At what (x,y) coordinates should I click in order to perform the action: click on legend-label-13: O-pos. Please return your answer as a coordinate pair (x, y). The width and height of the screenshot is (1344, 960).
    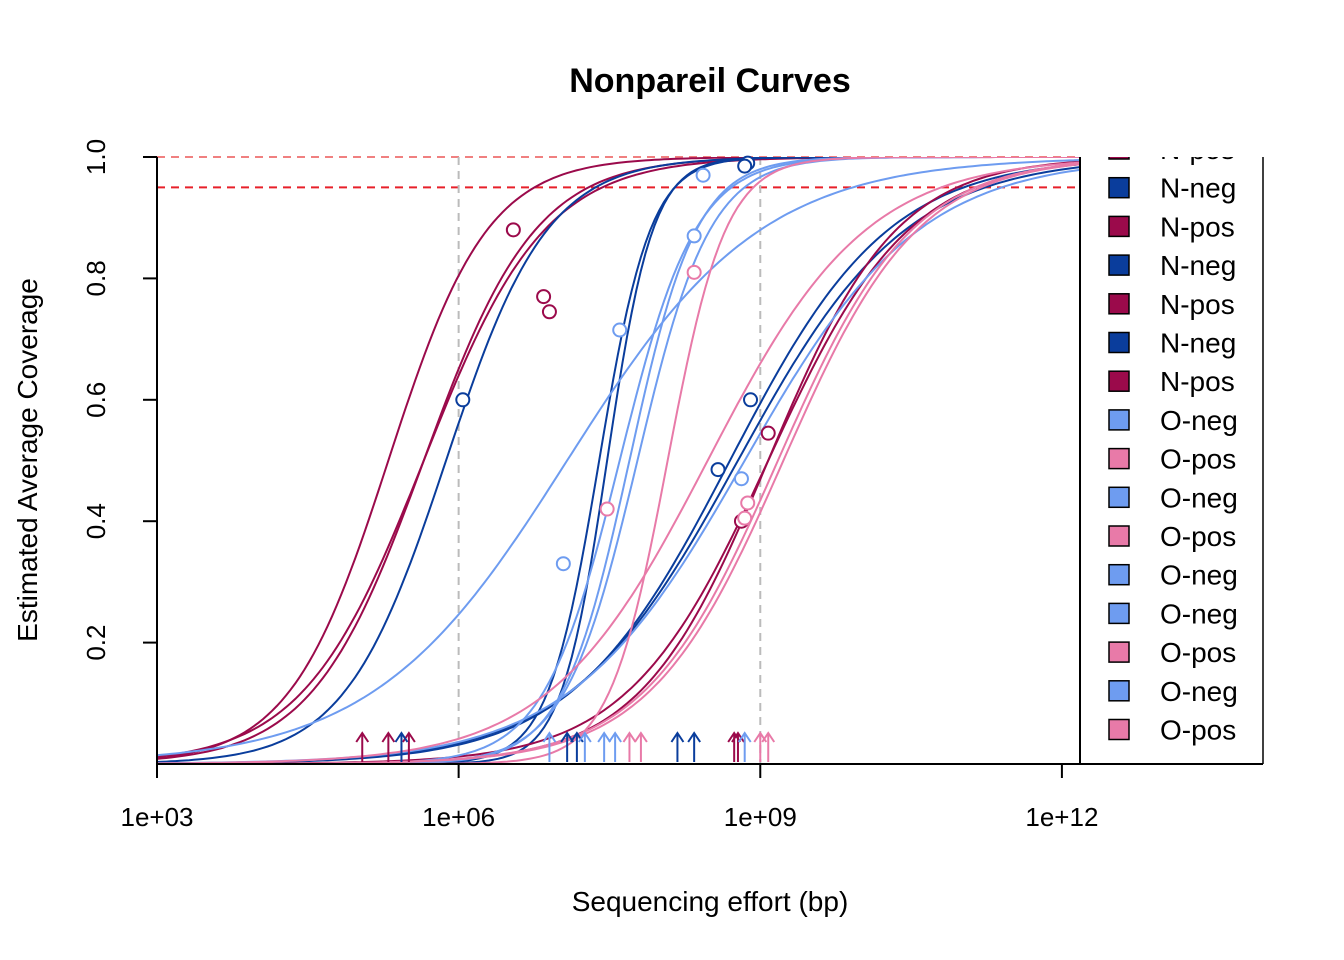
    Looking at the image, I should click on (1198, 652).